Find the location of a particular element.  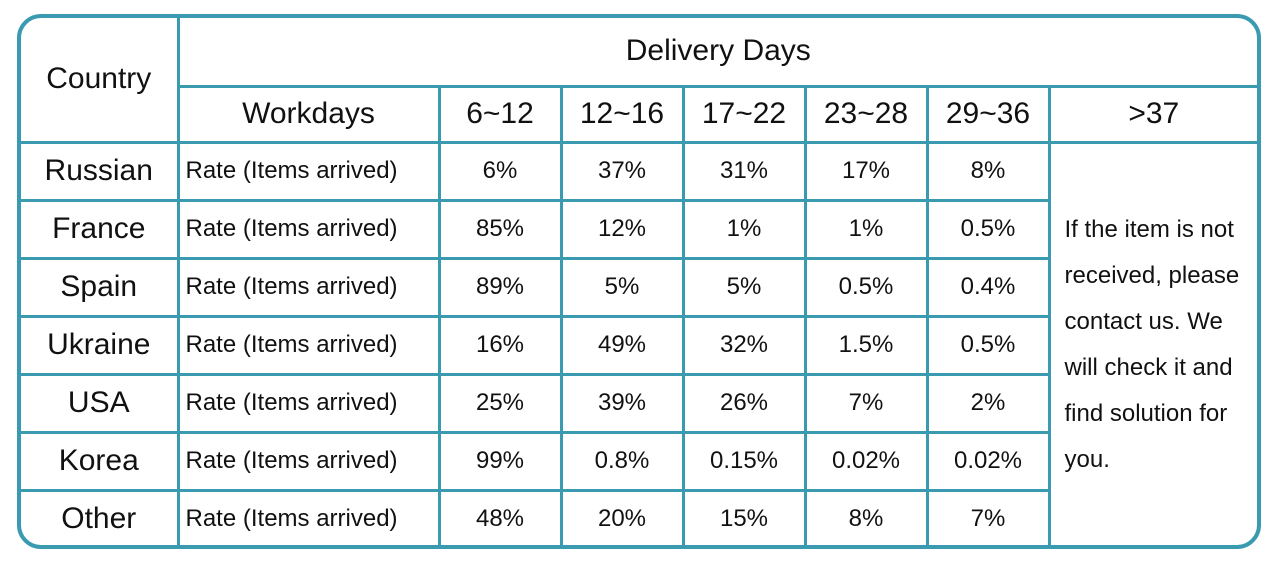

rate-value-cell: 39% is located at coordinates (622, 403).